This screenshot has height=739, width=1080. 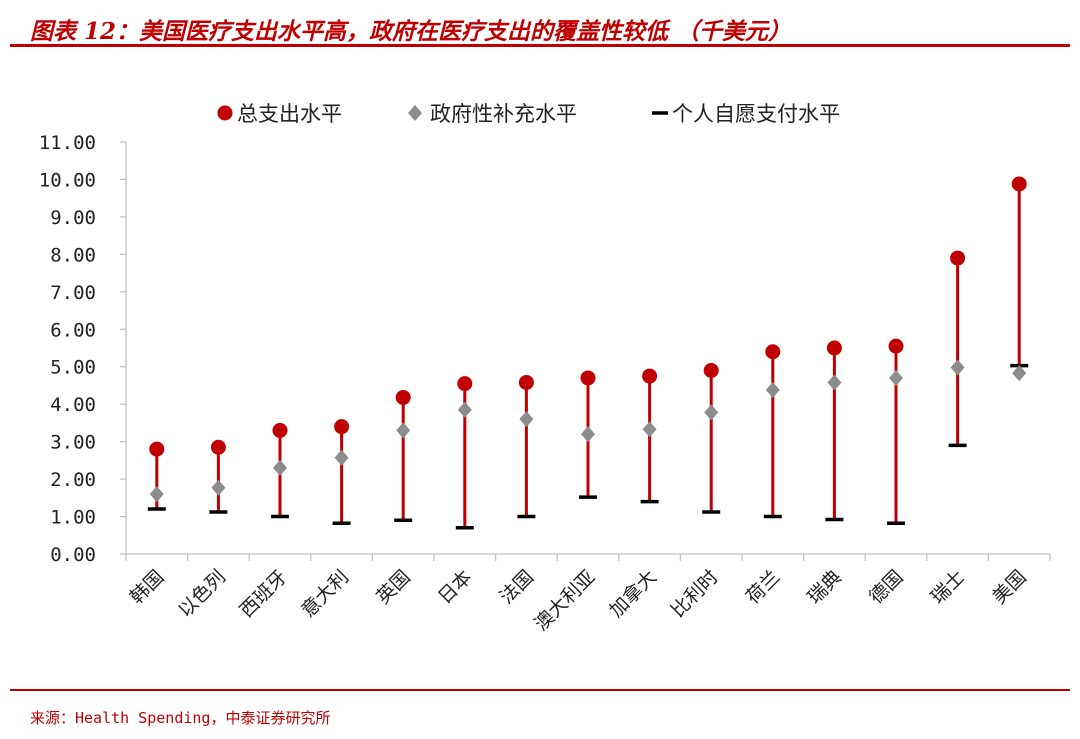 I want to click on legend-total-label: 总支出水平, so click(x=289, y=114).